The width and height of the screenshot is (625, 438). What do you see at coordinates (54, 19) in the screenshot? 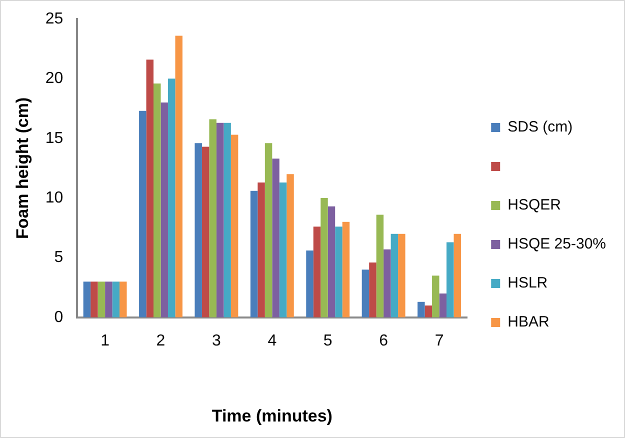
I see `y-tick-label: 25` at bounding box center [54, 19].